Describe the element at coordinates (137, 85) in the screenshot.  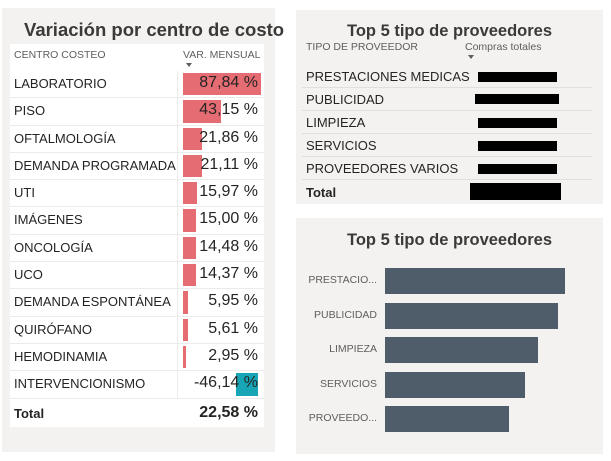
I see `table-row: LABORATORIO 87,84 %` at that location.